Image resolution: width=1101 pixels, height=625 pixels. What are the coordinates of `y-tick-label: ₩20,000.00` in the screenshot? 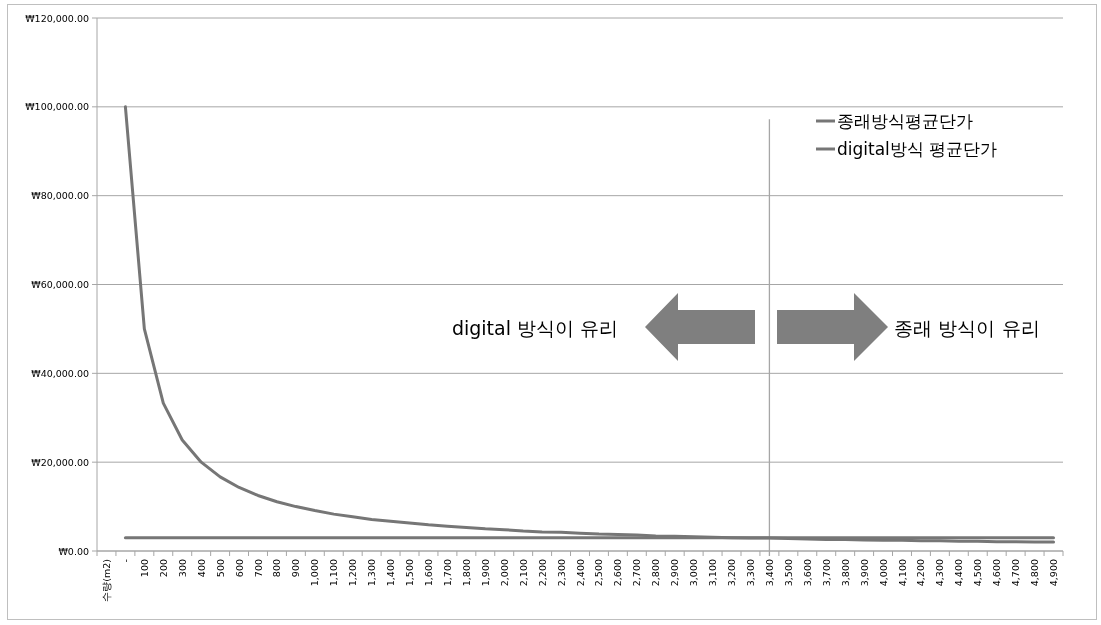 It's located at (60, 462).